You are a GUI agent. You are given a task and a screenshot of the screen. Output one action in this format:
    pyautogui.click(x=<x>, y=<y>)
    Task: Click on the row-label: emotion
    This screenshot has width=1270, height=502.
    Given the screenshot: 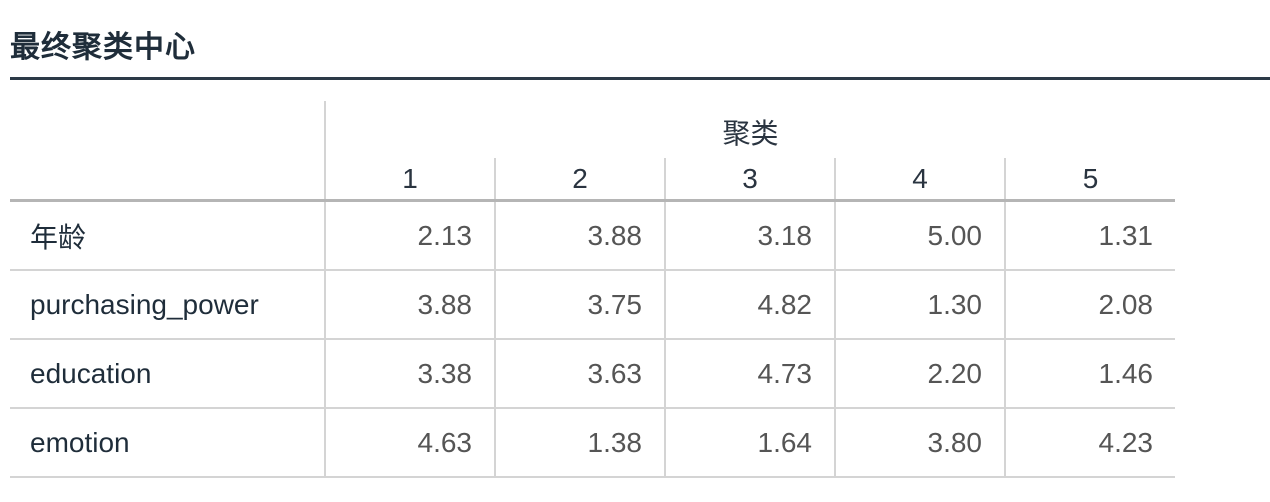 What is the action you would take?
    pyautogui.click(x=167, y=442)
    